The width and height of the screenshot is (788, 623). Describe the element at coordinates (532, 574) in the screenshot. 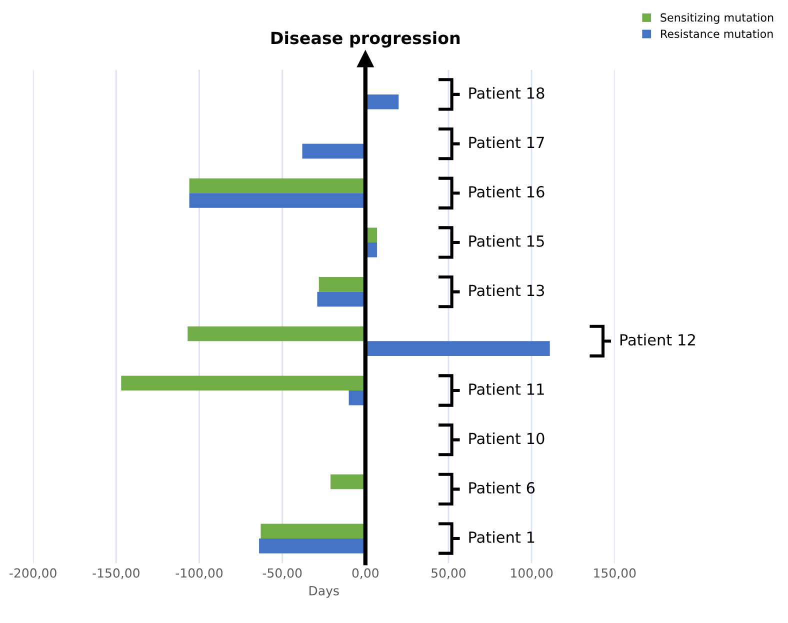

I see `x-tick-label: 100,00` at that location.